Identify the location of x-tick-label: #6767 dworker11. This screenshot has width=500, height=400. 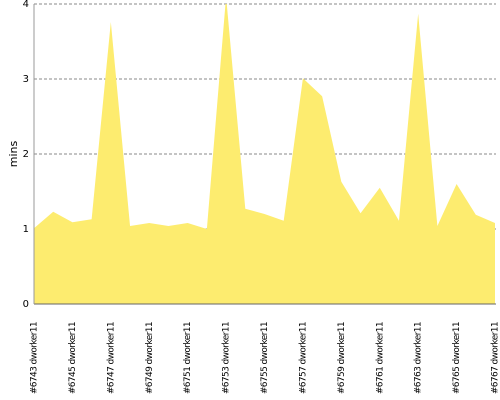
(495, 358).